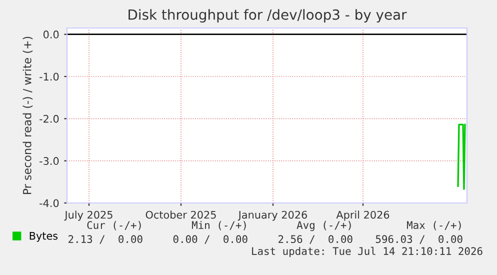 The image size is (497, 275). What do you see at coordinates (367, 252) in the screenshot?
I see `text: Last update: Tue Jul 14 21:10:11 2026` at bounding box center [367, 252].